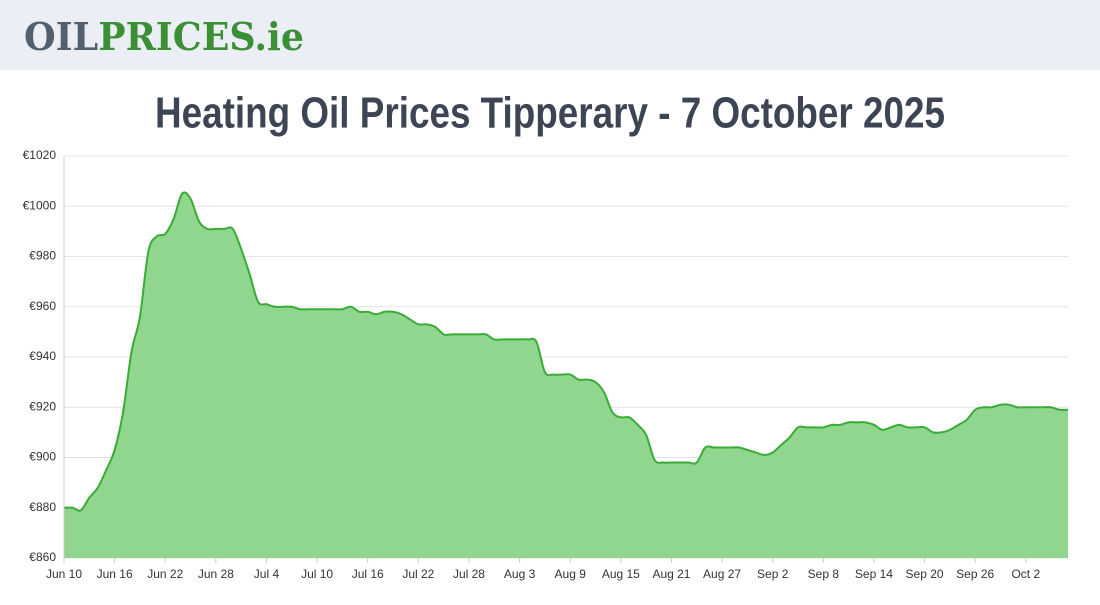 This screenshot has height=605, width=1100. I want to click on x-tick-label: Jul 4, so click(267, 574).